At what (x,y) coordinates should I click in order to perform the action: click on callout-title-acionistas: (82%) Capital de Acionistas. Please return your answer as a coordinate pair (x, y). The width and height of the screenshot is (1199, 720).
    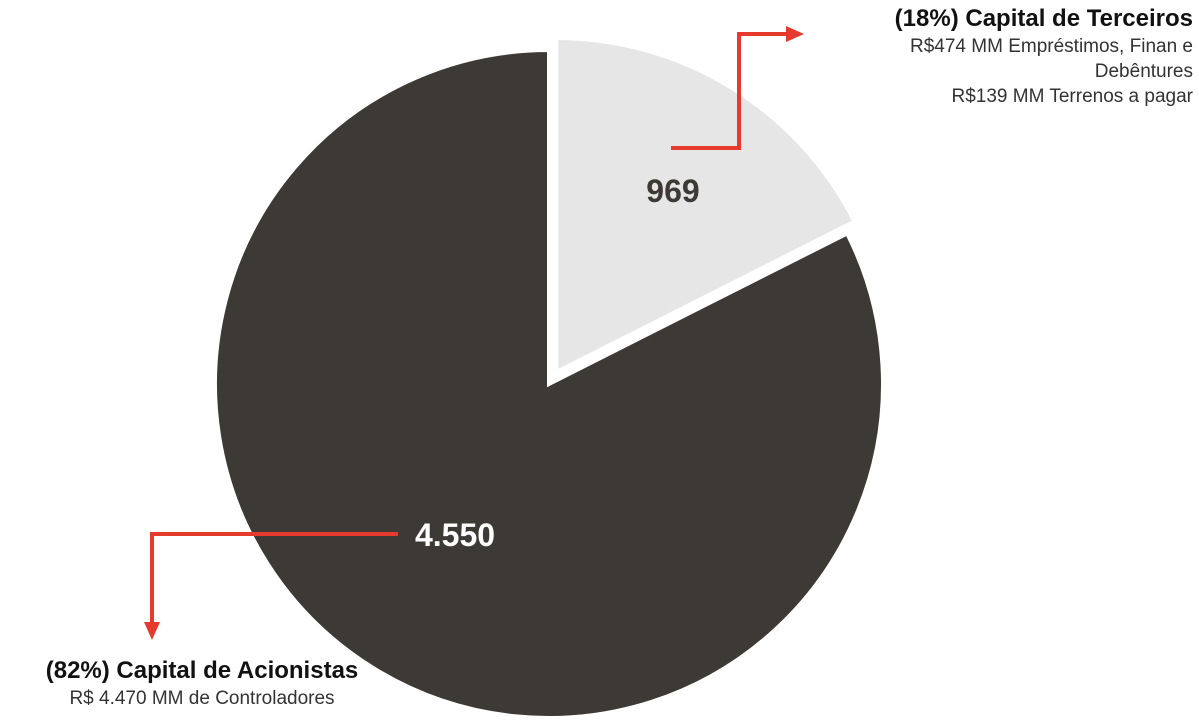
    Looking at the image, I should click on (202, 670).